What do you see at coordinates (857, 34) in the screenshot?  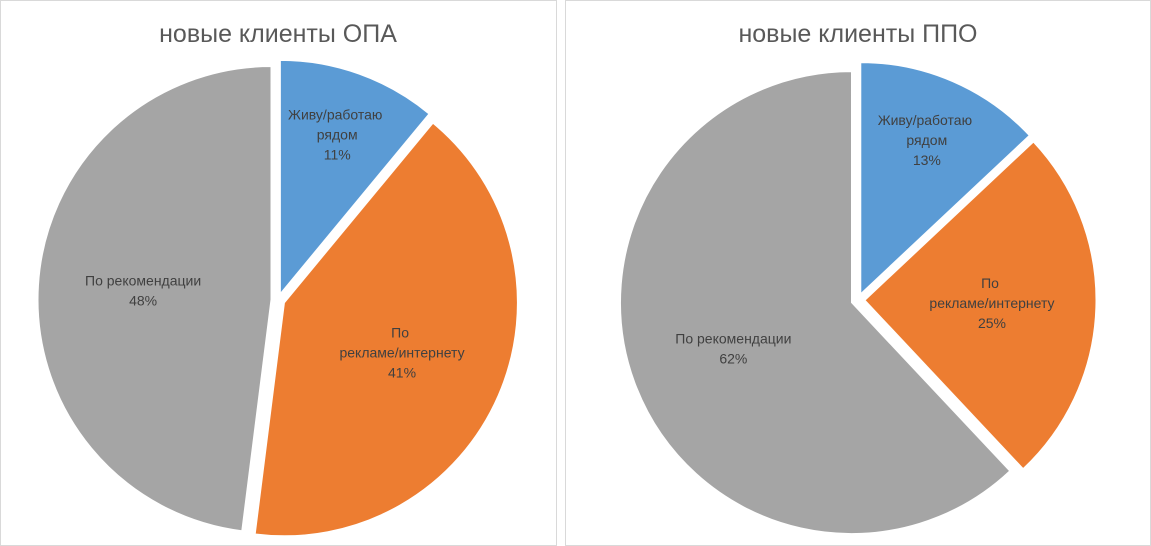 I see `chart-title: новые клиенты ППО` at bounding box center [857, 34].